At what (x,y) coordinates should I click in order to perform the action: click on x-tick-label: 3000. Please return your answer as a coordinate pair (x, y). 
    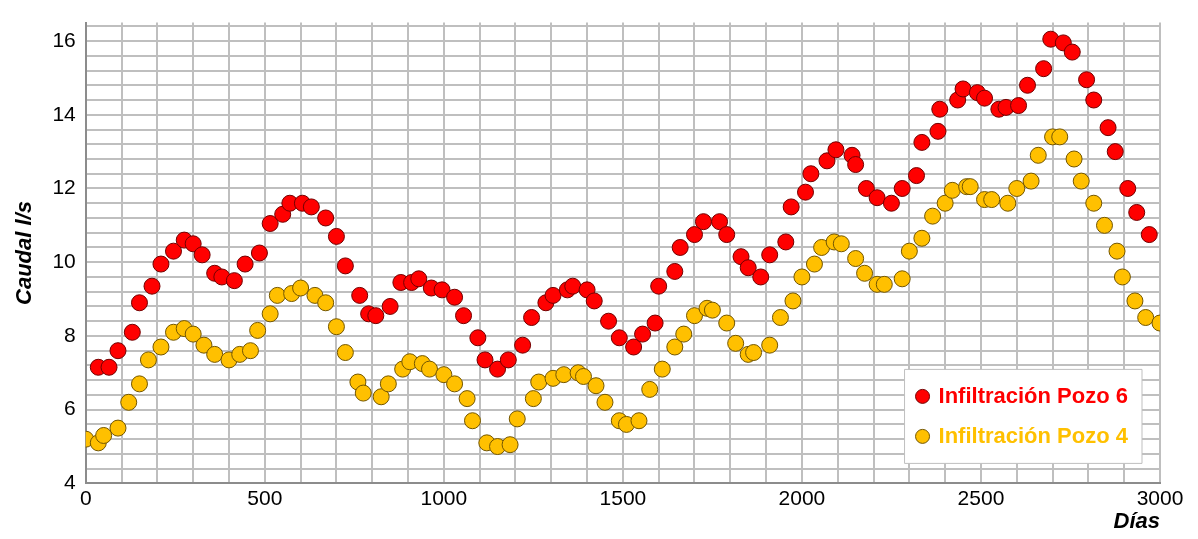
    Looking at the image, I should click on (1160, 497).